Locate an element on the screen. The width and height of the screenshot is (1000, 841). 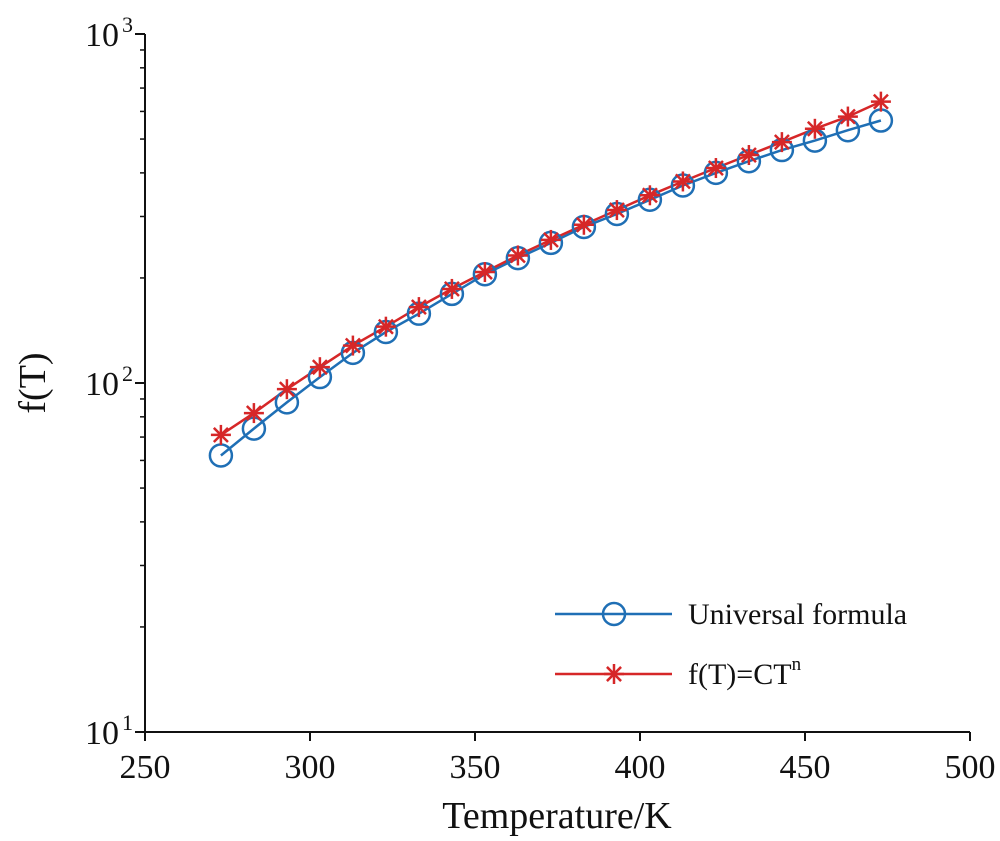
y-tick-exponent: 3 is located at coordinates (127, 24).